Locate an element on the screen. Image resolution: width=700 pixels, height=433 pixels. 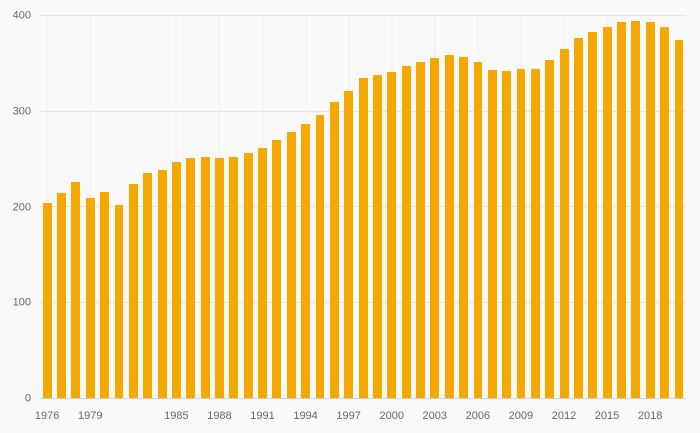
x-tick-label: 1988 is located at coordinates (219, 416).